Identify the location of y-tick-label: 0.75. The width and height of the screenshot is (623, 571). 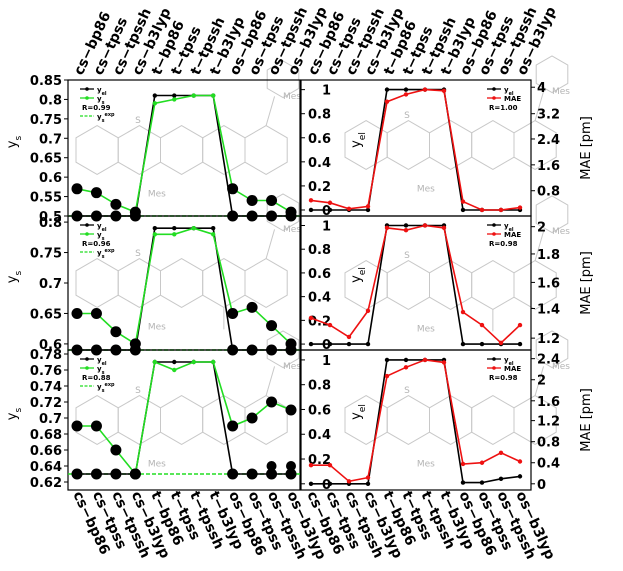
(46, 120).